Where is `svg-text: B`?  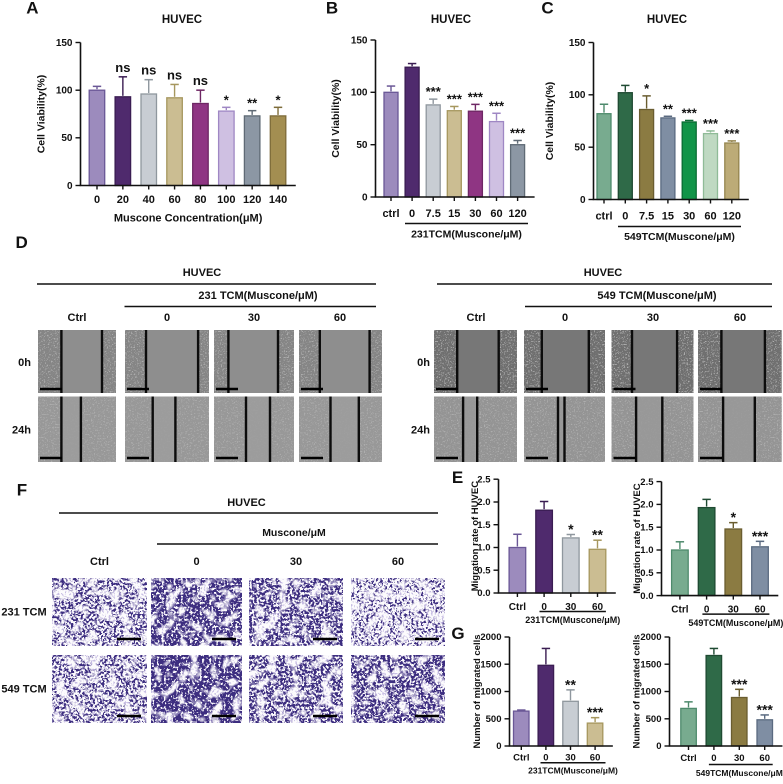
svg-text: B is located at coordinates (332, 9).